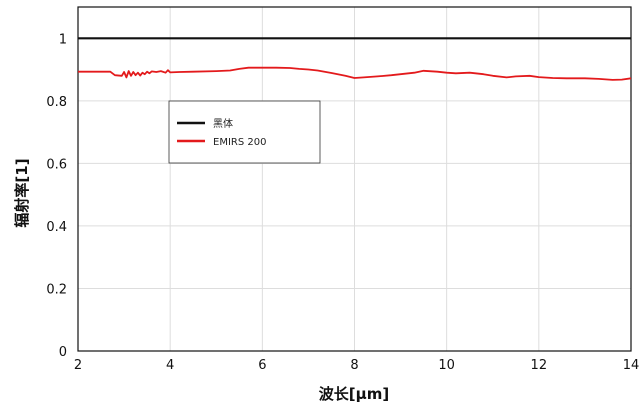  Describe the element at coordinates (354, 365) in the screenshot. I see `x-tick-label: 8` at that location.